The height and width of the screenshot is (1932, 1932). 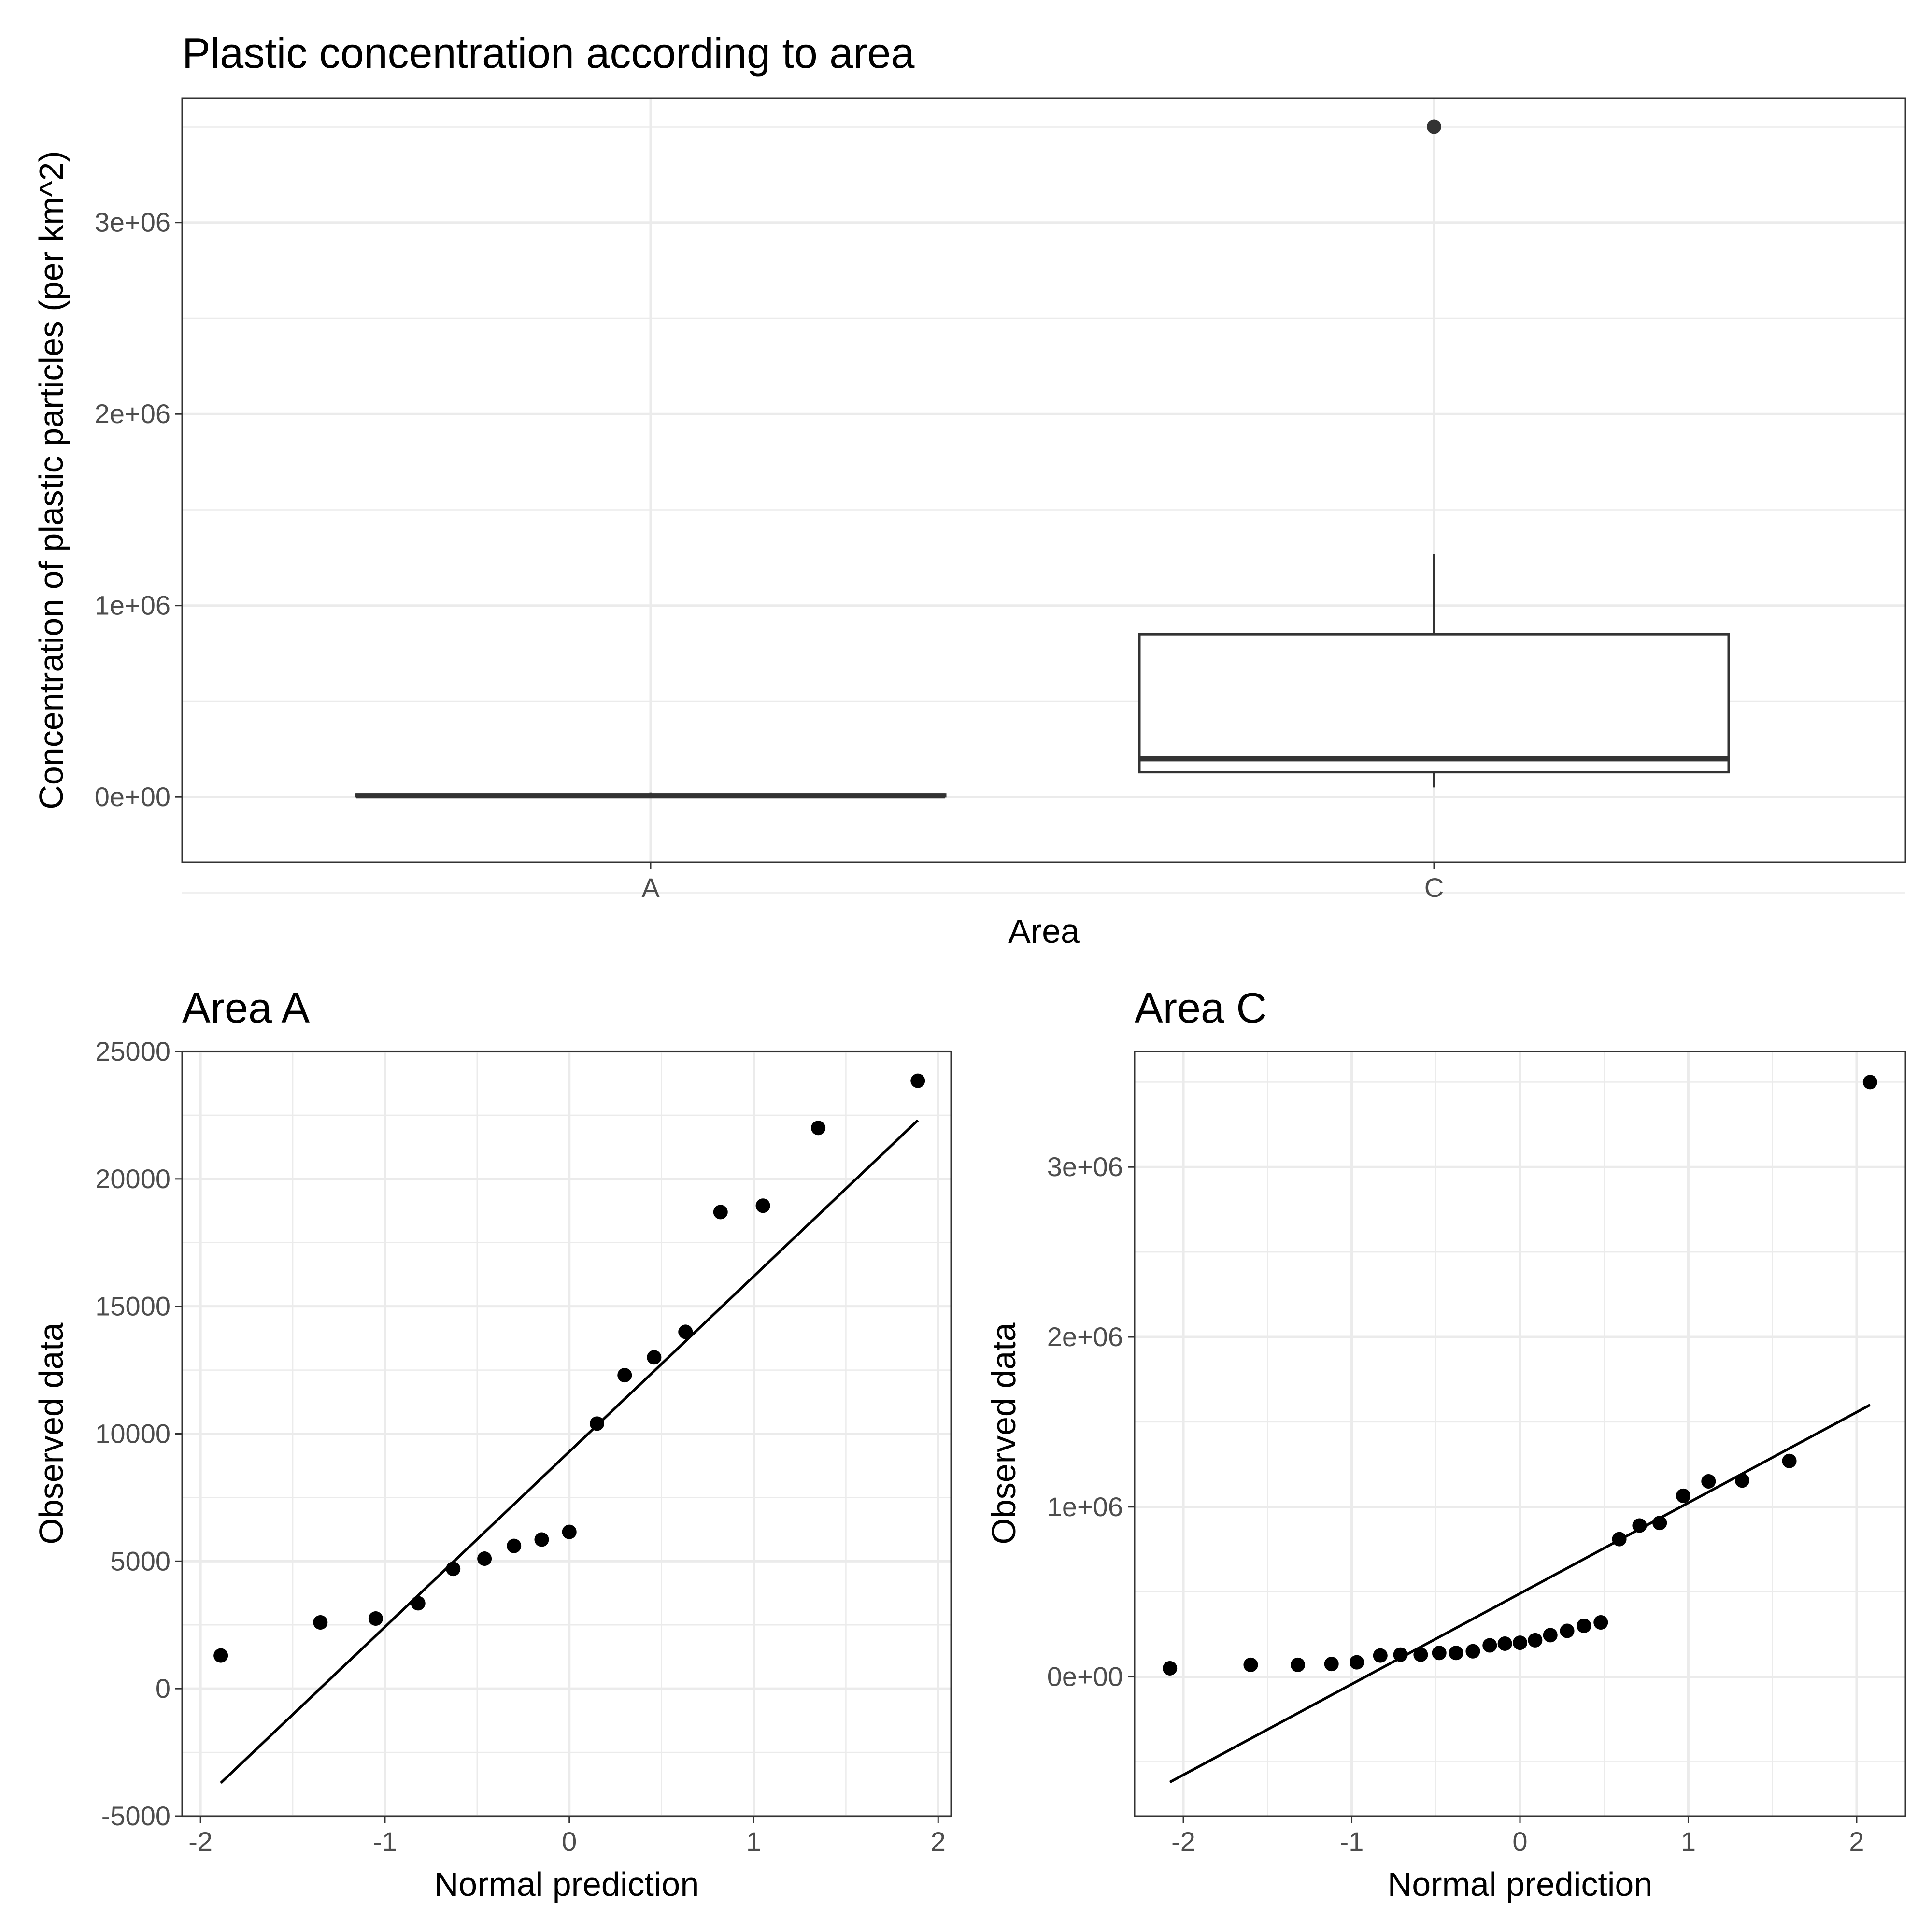 I want to click on qq-c-title: Area C, so click(x=1201, y=1008).